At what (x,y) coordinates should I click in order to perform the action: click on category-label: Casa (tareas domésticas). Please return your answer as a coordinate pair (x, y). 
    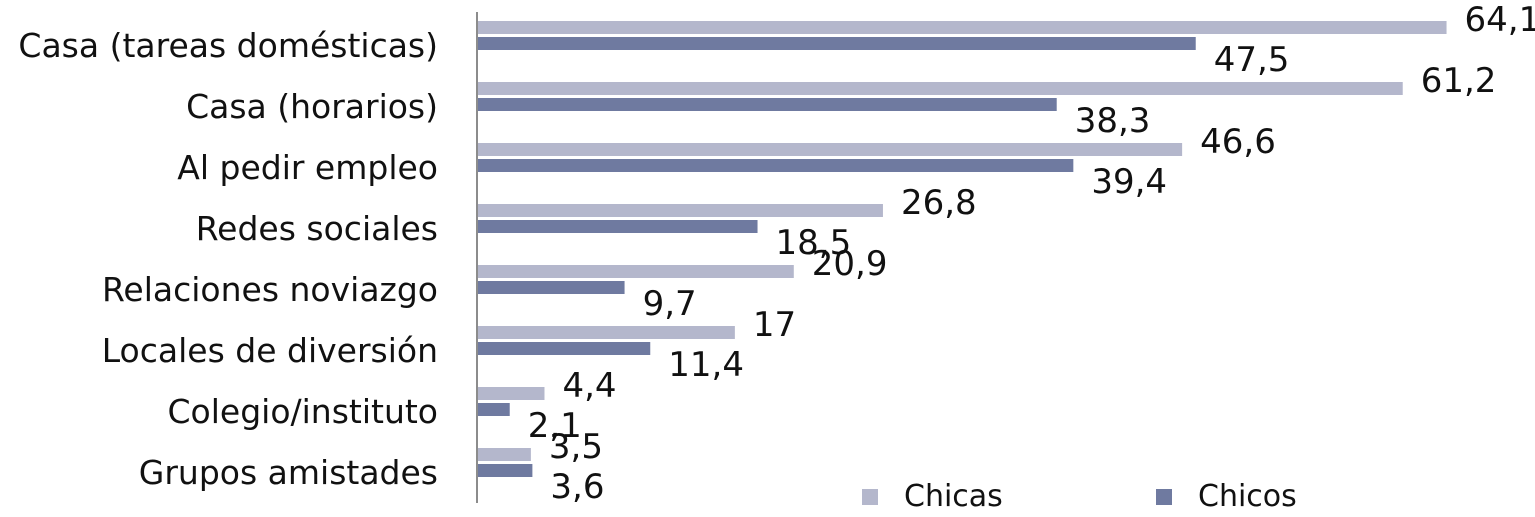
    Looking at the image, I should click on (228, 45).